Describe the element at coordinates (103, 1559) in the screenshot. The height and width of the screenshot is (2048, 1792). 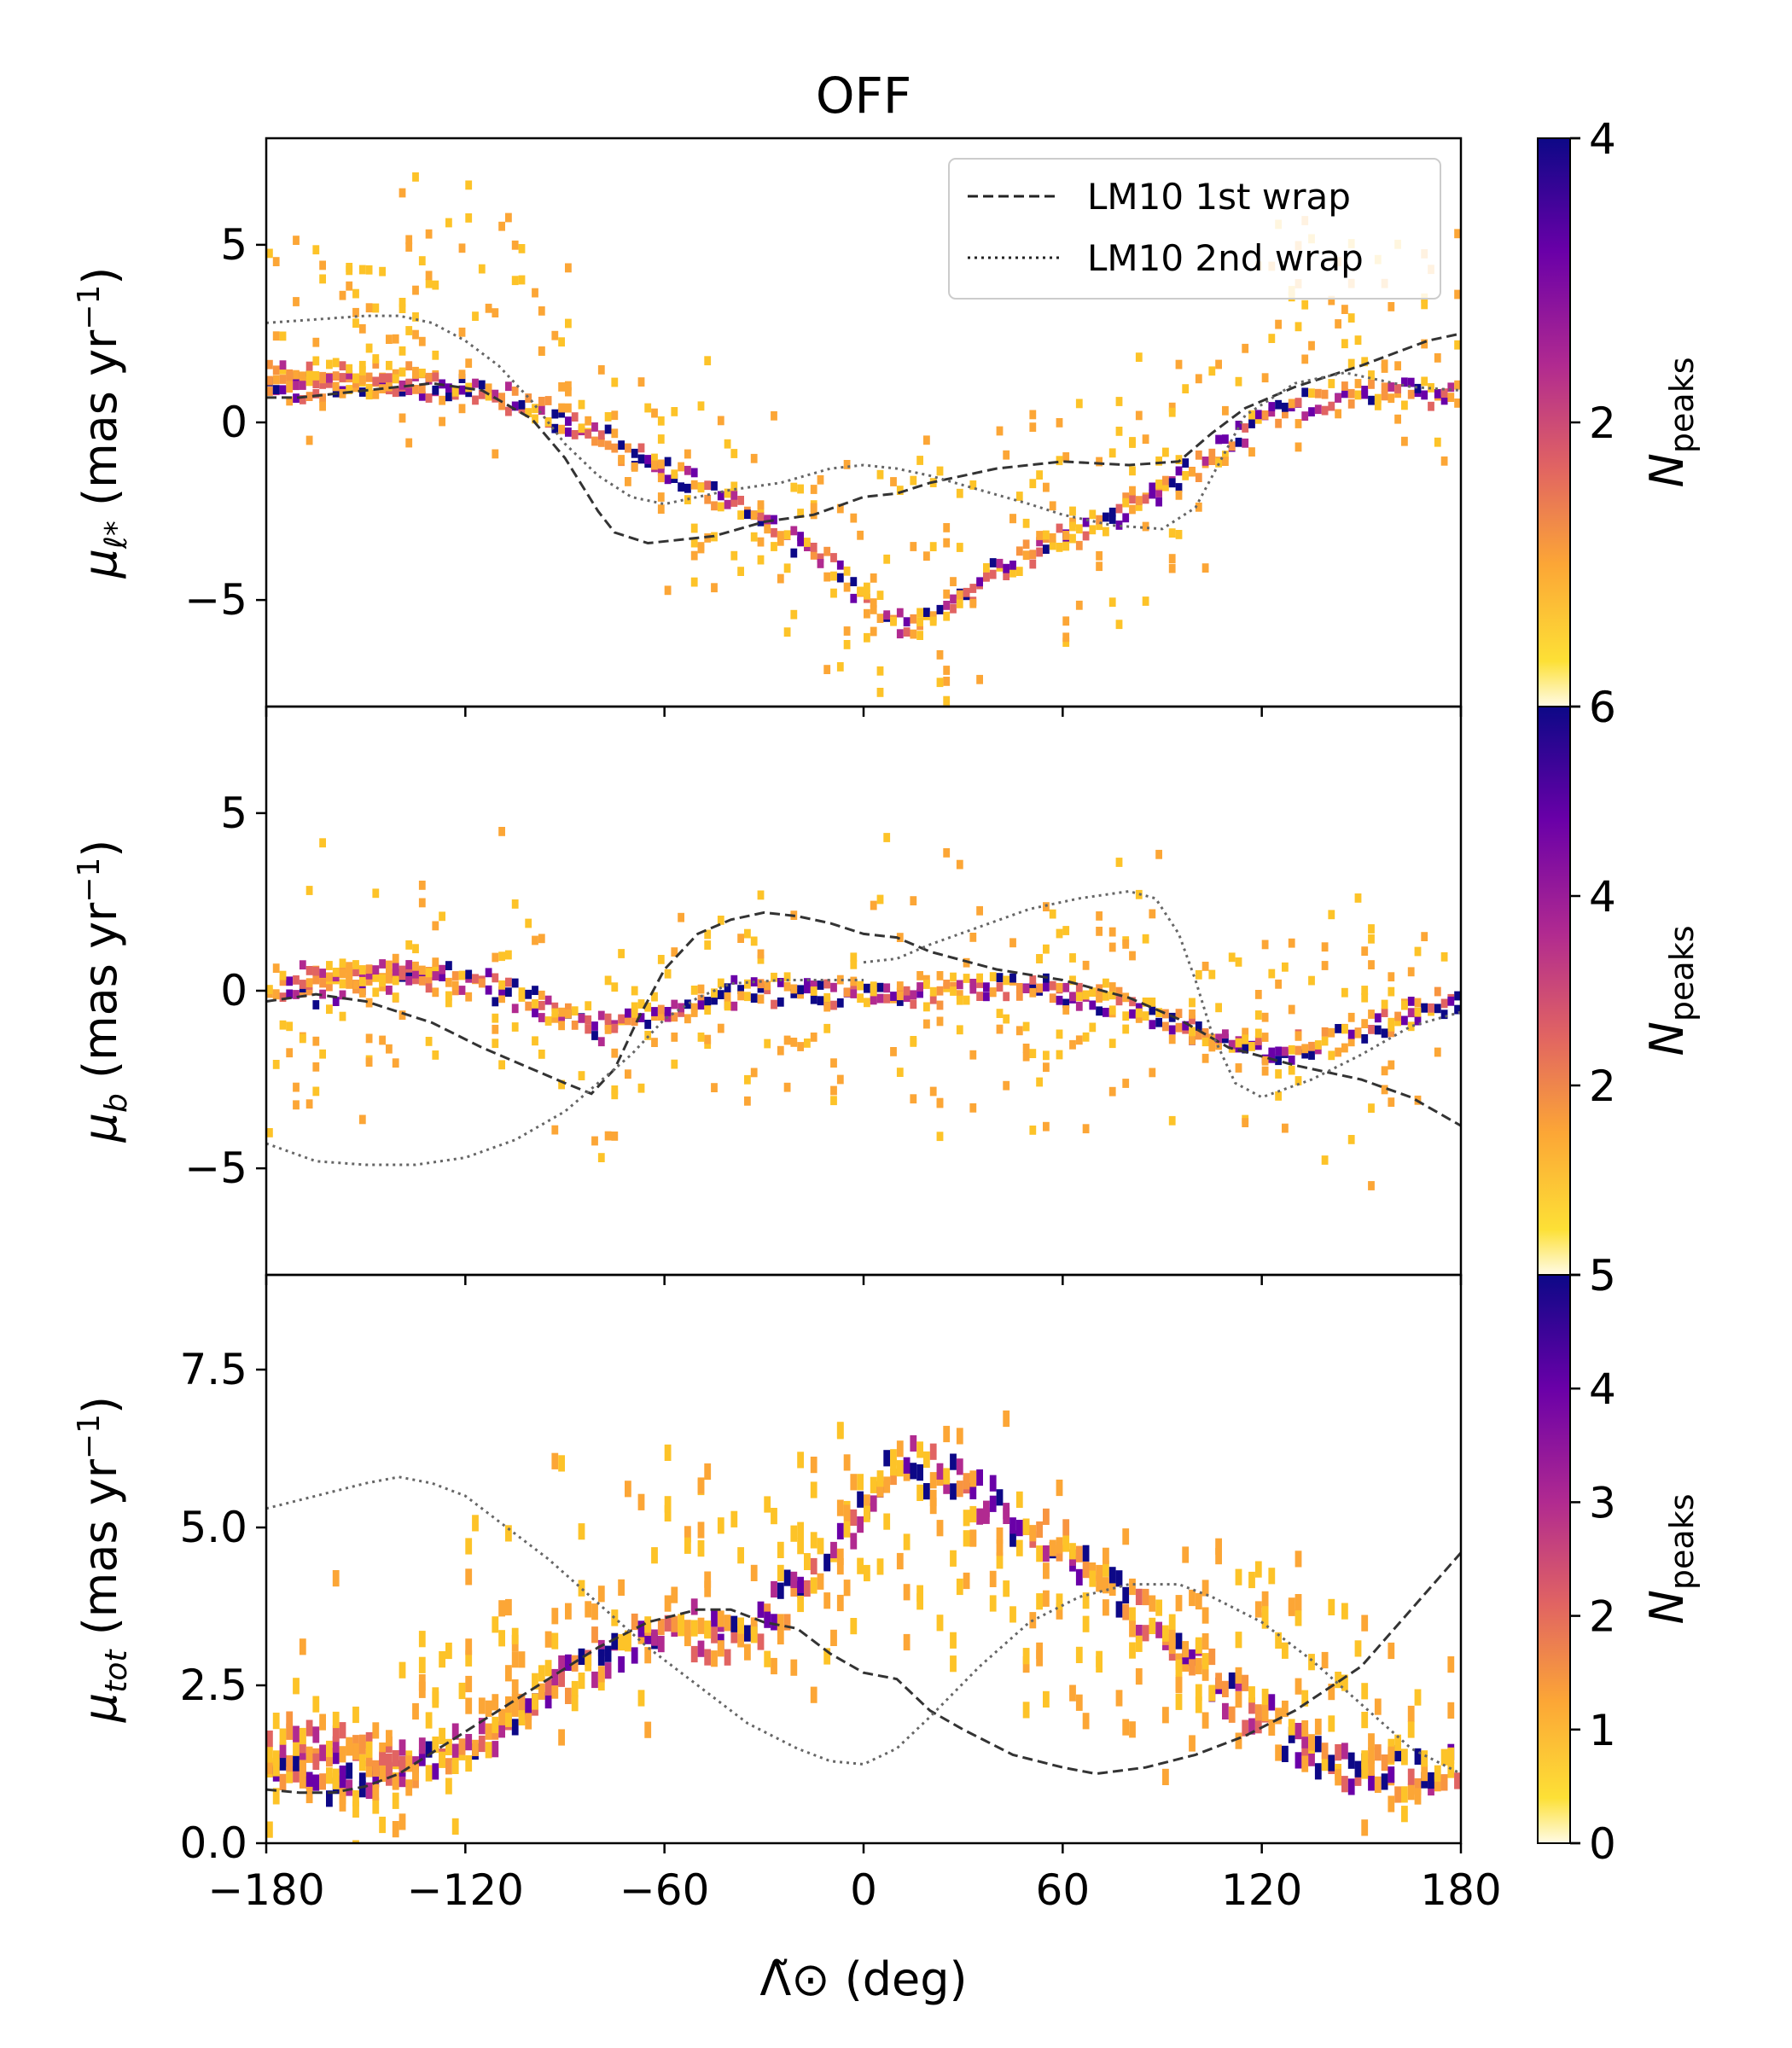
I see `y-axis-label: μtot (mas yr−1)` at that location.